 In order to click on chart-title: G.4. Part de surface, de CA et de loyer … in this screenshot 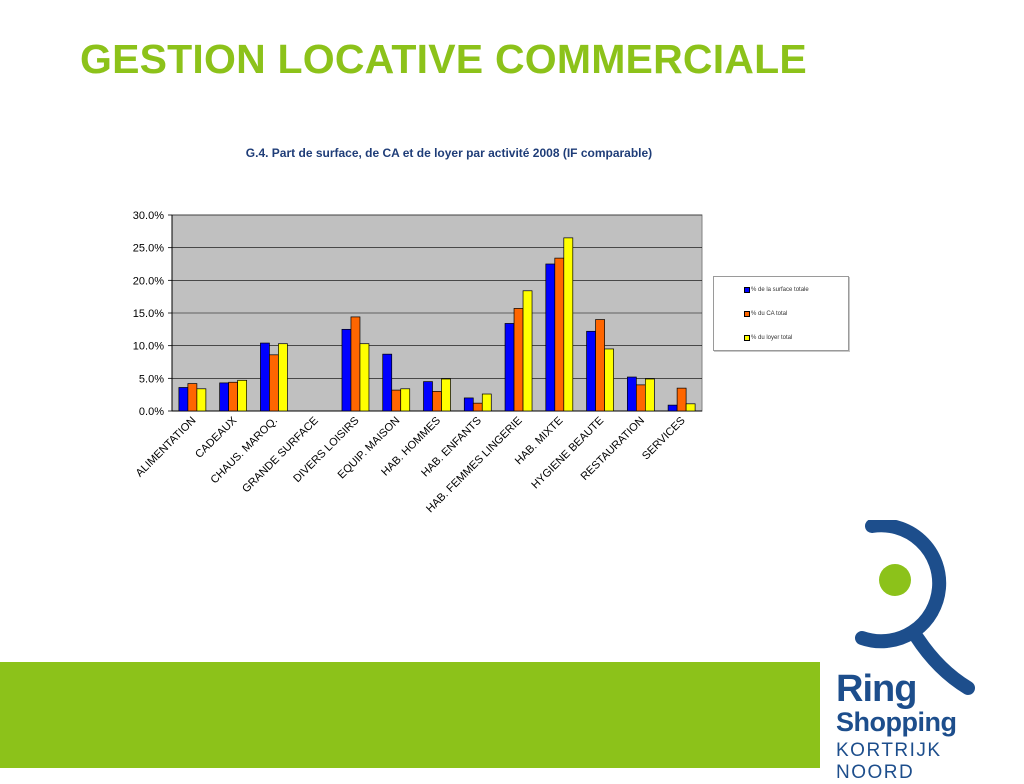, I will do `click(449, 153)`.